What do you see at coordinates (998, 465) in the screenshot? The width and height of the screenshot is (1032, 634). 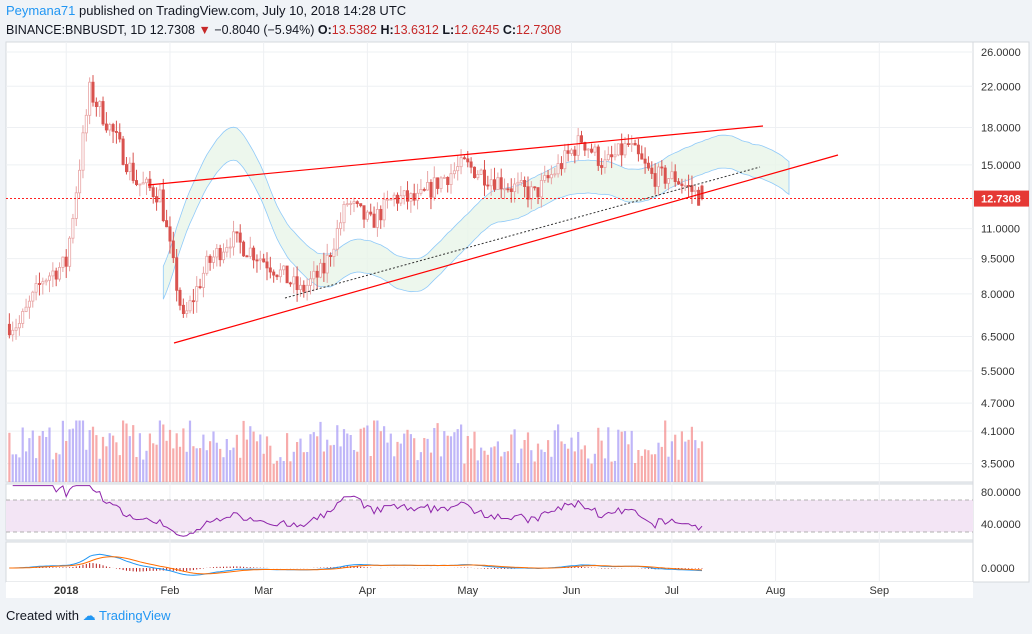 I see `price-tick-label: 3.5000` at bounding box center [998, 465].